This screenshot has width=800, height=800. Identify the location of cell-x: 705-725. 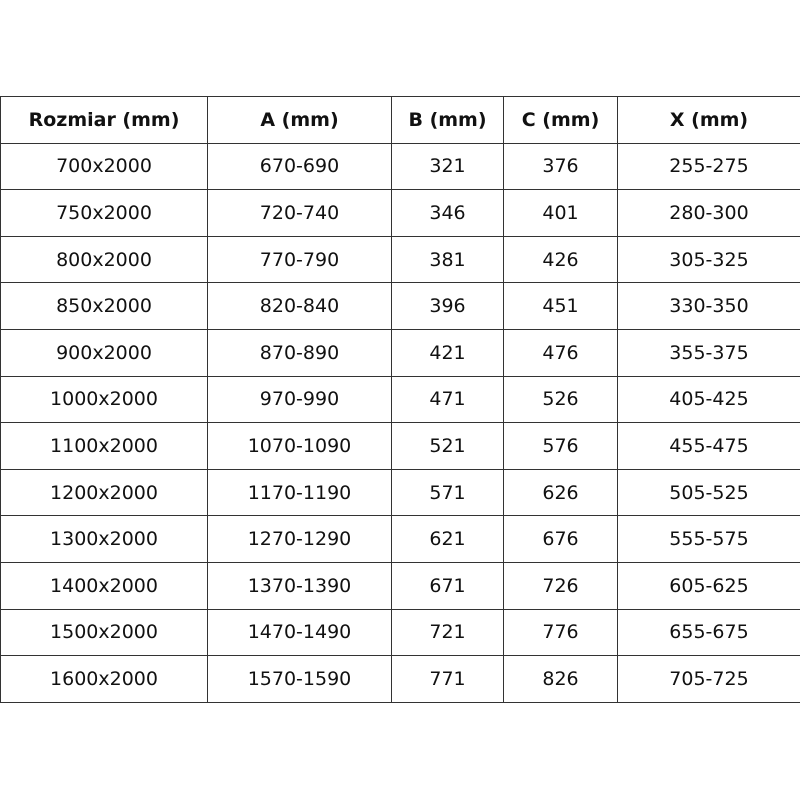
(708, 679).